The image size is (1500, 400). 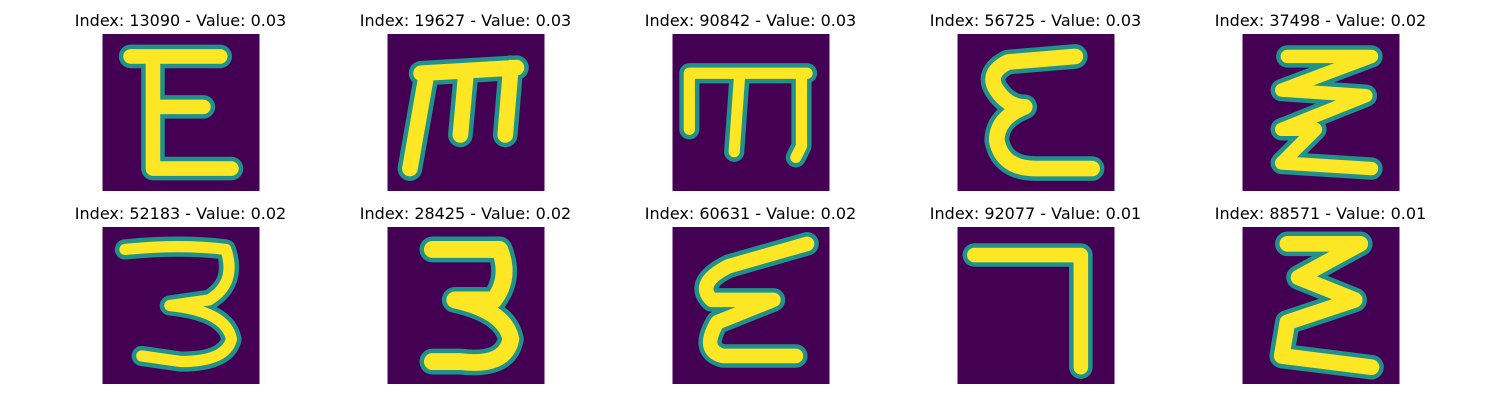 I want to click on grid-panel: Index: 13090 - Value: 0.03, so click(x=180, y=100).